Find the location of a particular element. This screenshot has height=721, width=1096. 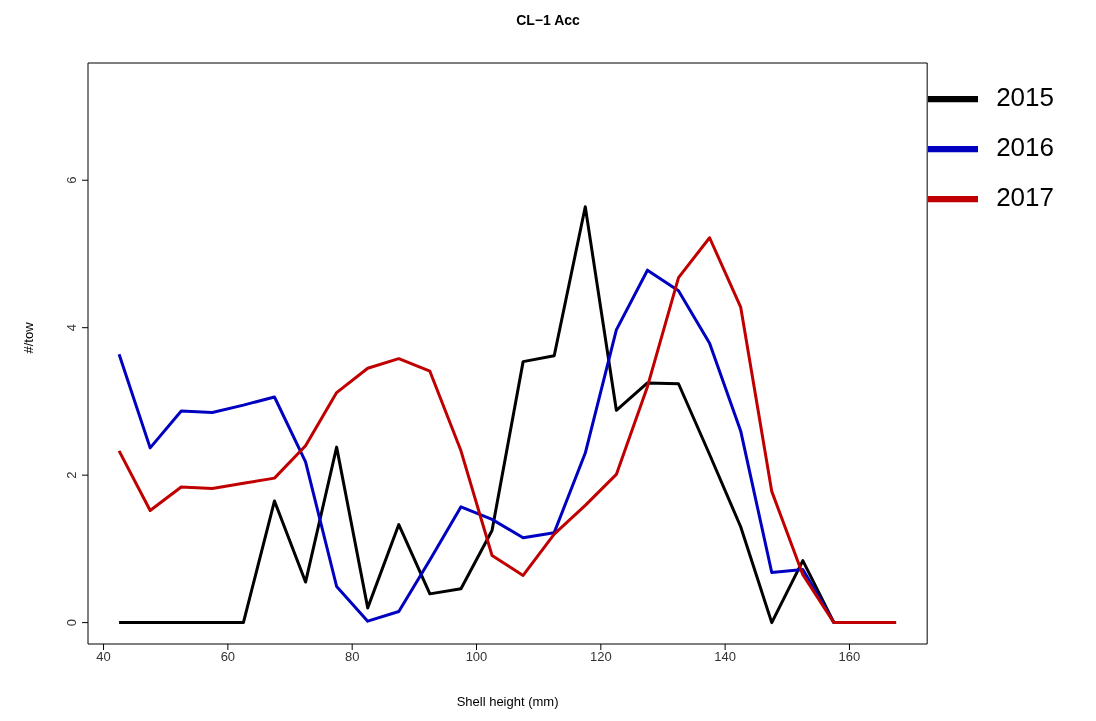

chart-title: CL−1 Acc is located at coordinates (548, 20).